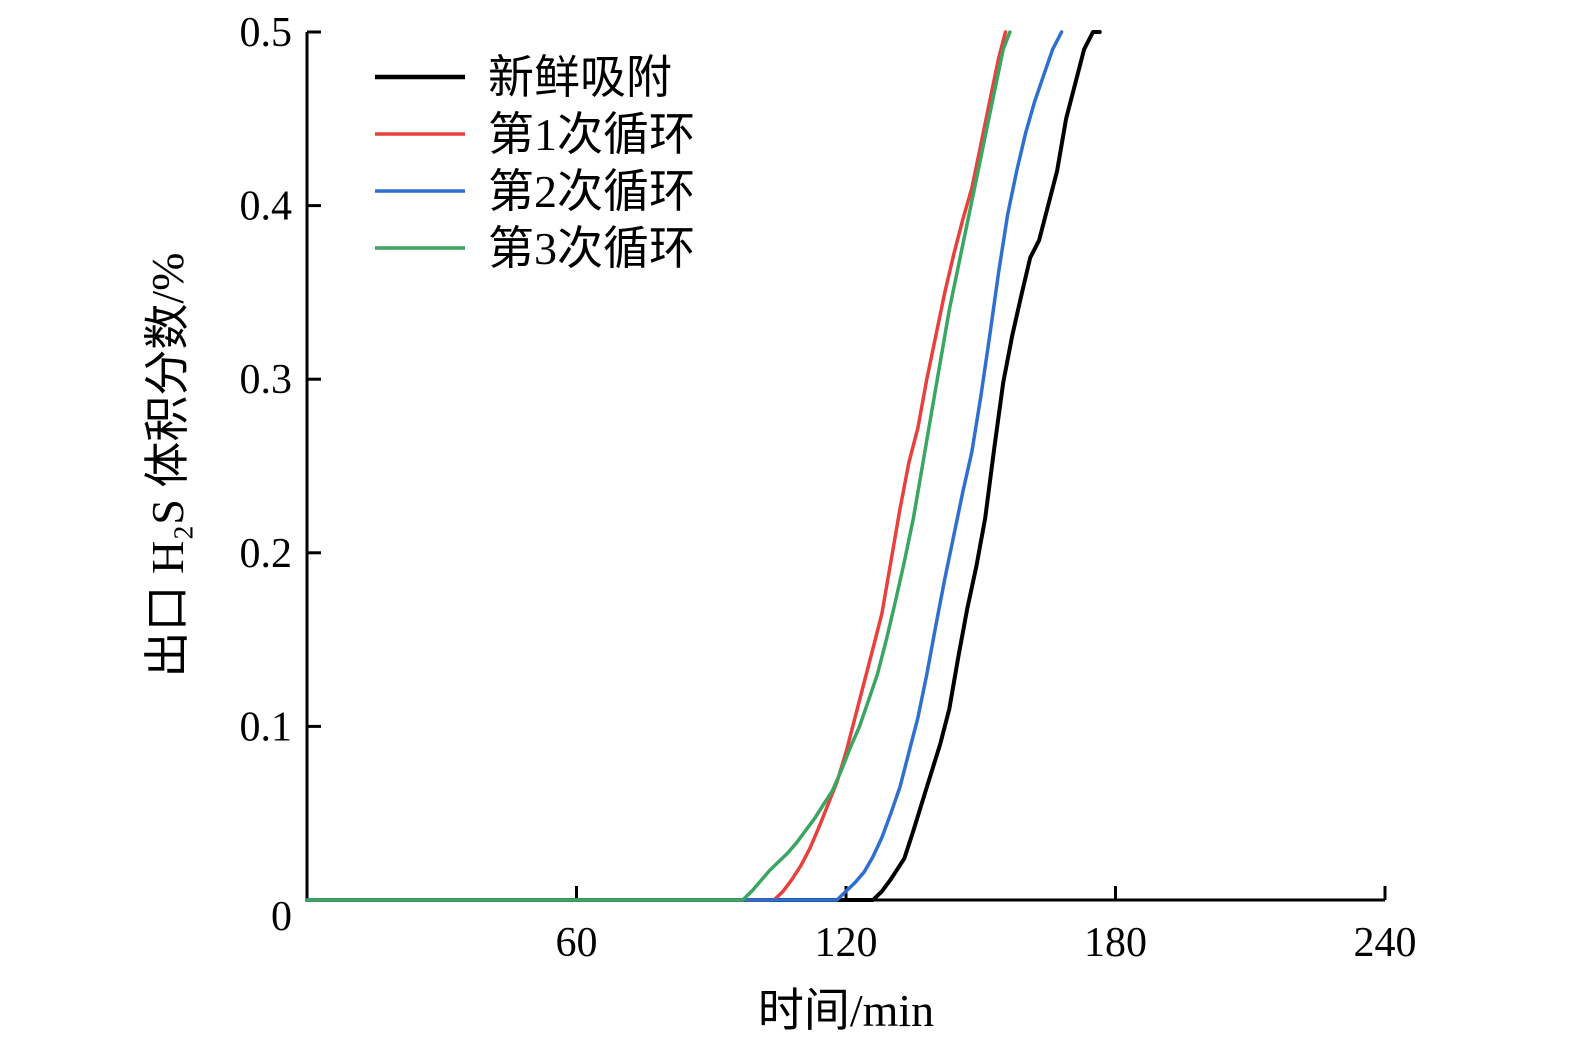 This screenshot has height=1050, width=1575. Describe the element at coordinates (1115, 943) in the screenshot. I see `x-tick-label: 180` at that location.